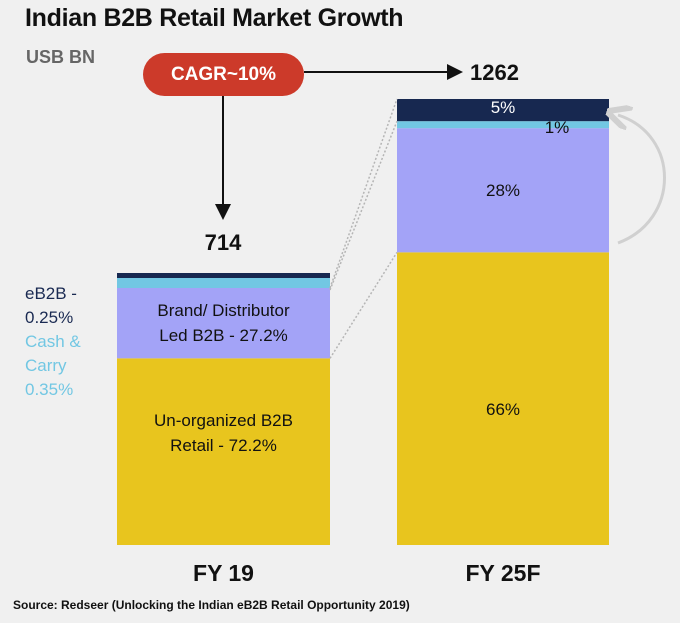 This screenshot has width=680, height=623. What do you see at coordinates (61, 57) in the screenshot?
I see `unit-label: USB BN` at bounding box center [61, 57].